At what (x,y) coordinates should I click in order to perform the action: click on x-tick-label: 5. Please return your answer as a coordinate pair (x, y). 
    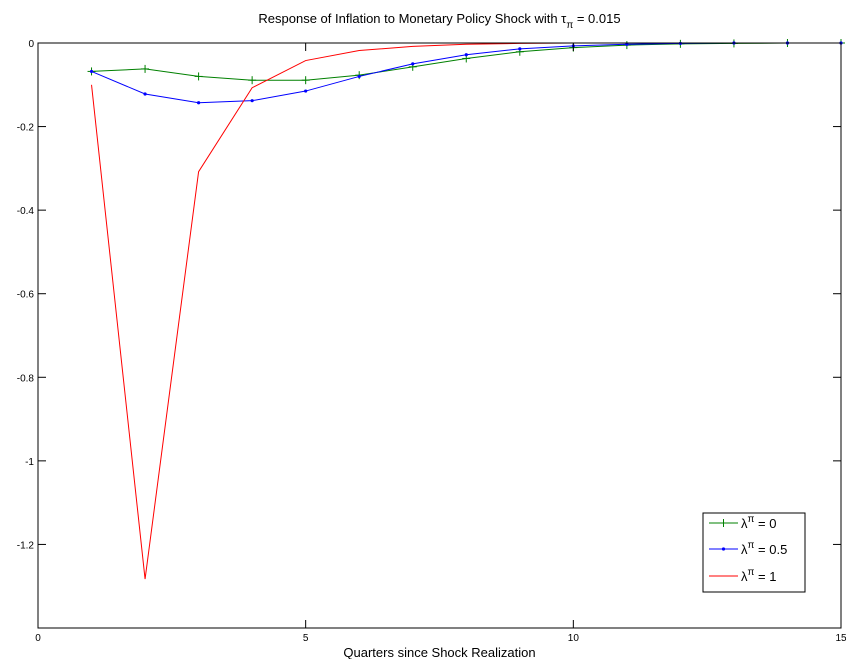
    Looking at the image, I should click on (306, 638).